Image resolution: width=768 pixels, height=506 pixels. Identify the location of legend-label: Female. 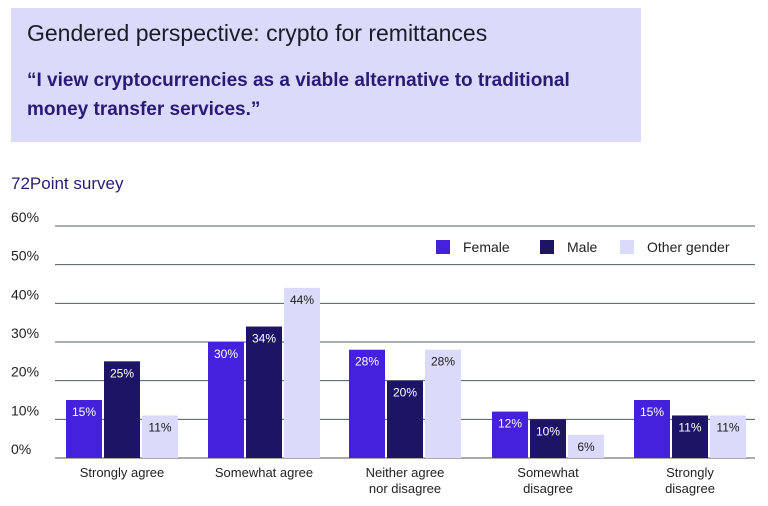
(486, 247).